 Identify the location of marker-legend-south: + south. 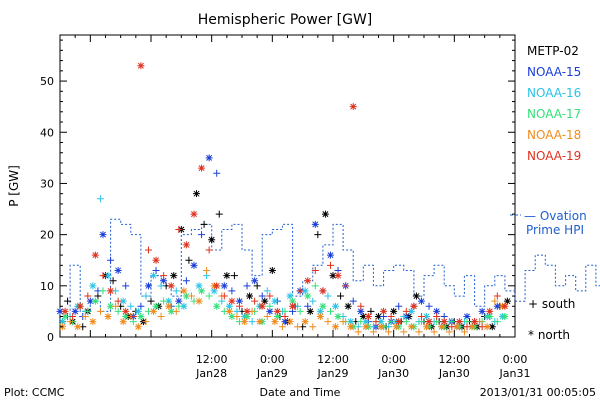
(551, 304).